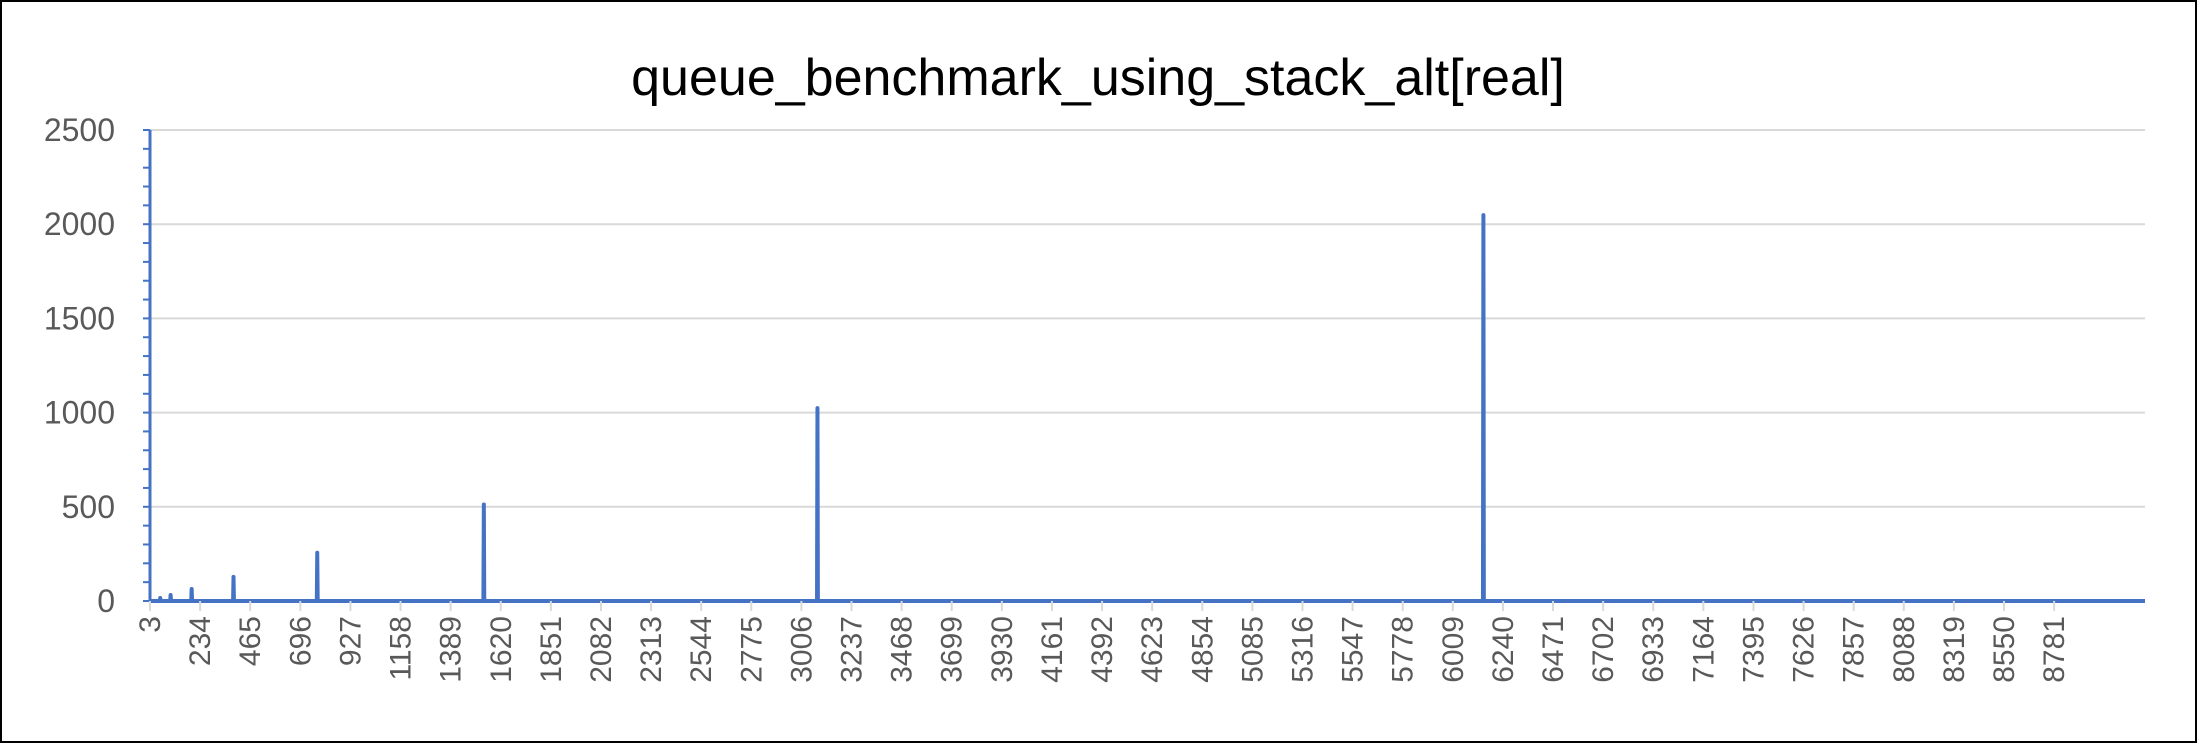 The height and width of the screenshot is (743, 2197). What do you see at coordinates (601, 649) in the screenshot?
I see `x-tick-label: 2082` at bounding box center [601, 649].